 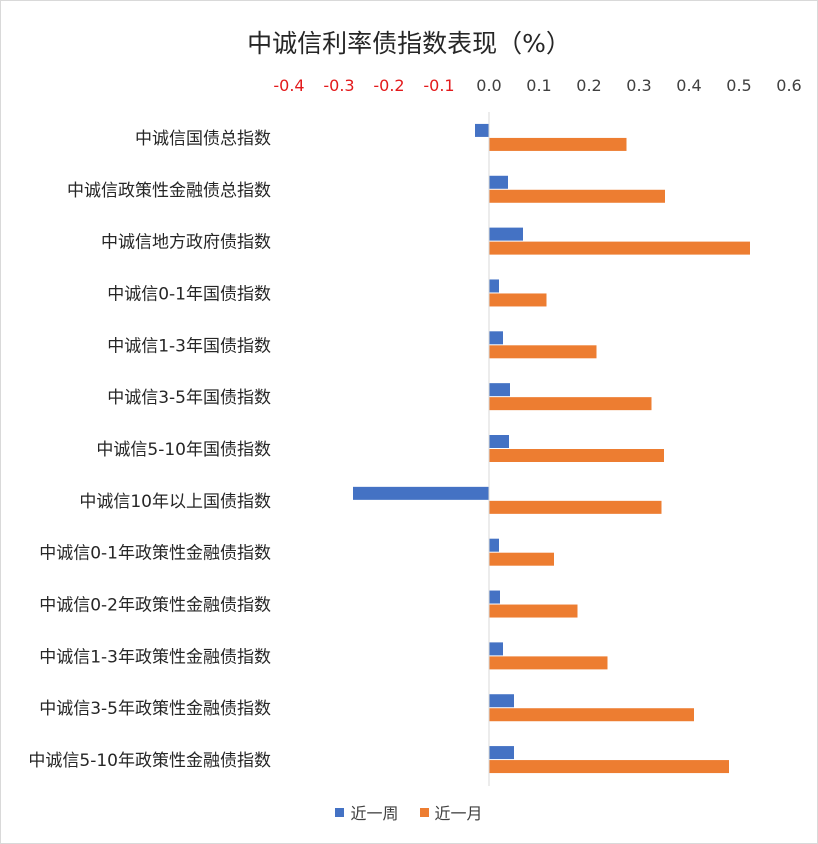 What do you see at coordinates (424, 812) in the screenshot?
I see `legend-swatch-month` at bounding box center [424, 812].